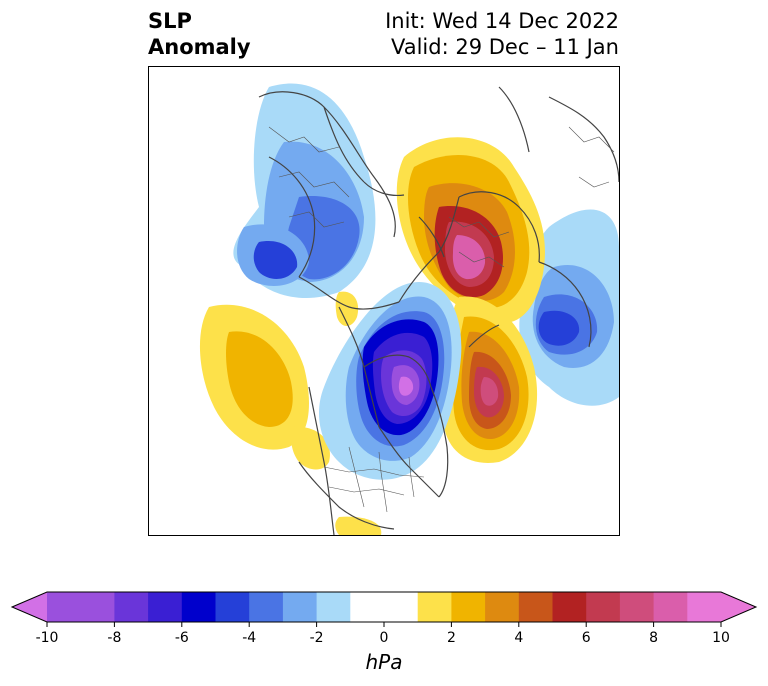 The height and width of the screenshot is (686, 768). I want to click on colorbar-bins, so click(384, 607).